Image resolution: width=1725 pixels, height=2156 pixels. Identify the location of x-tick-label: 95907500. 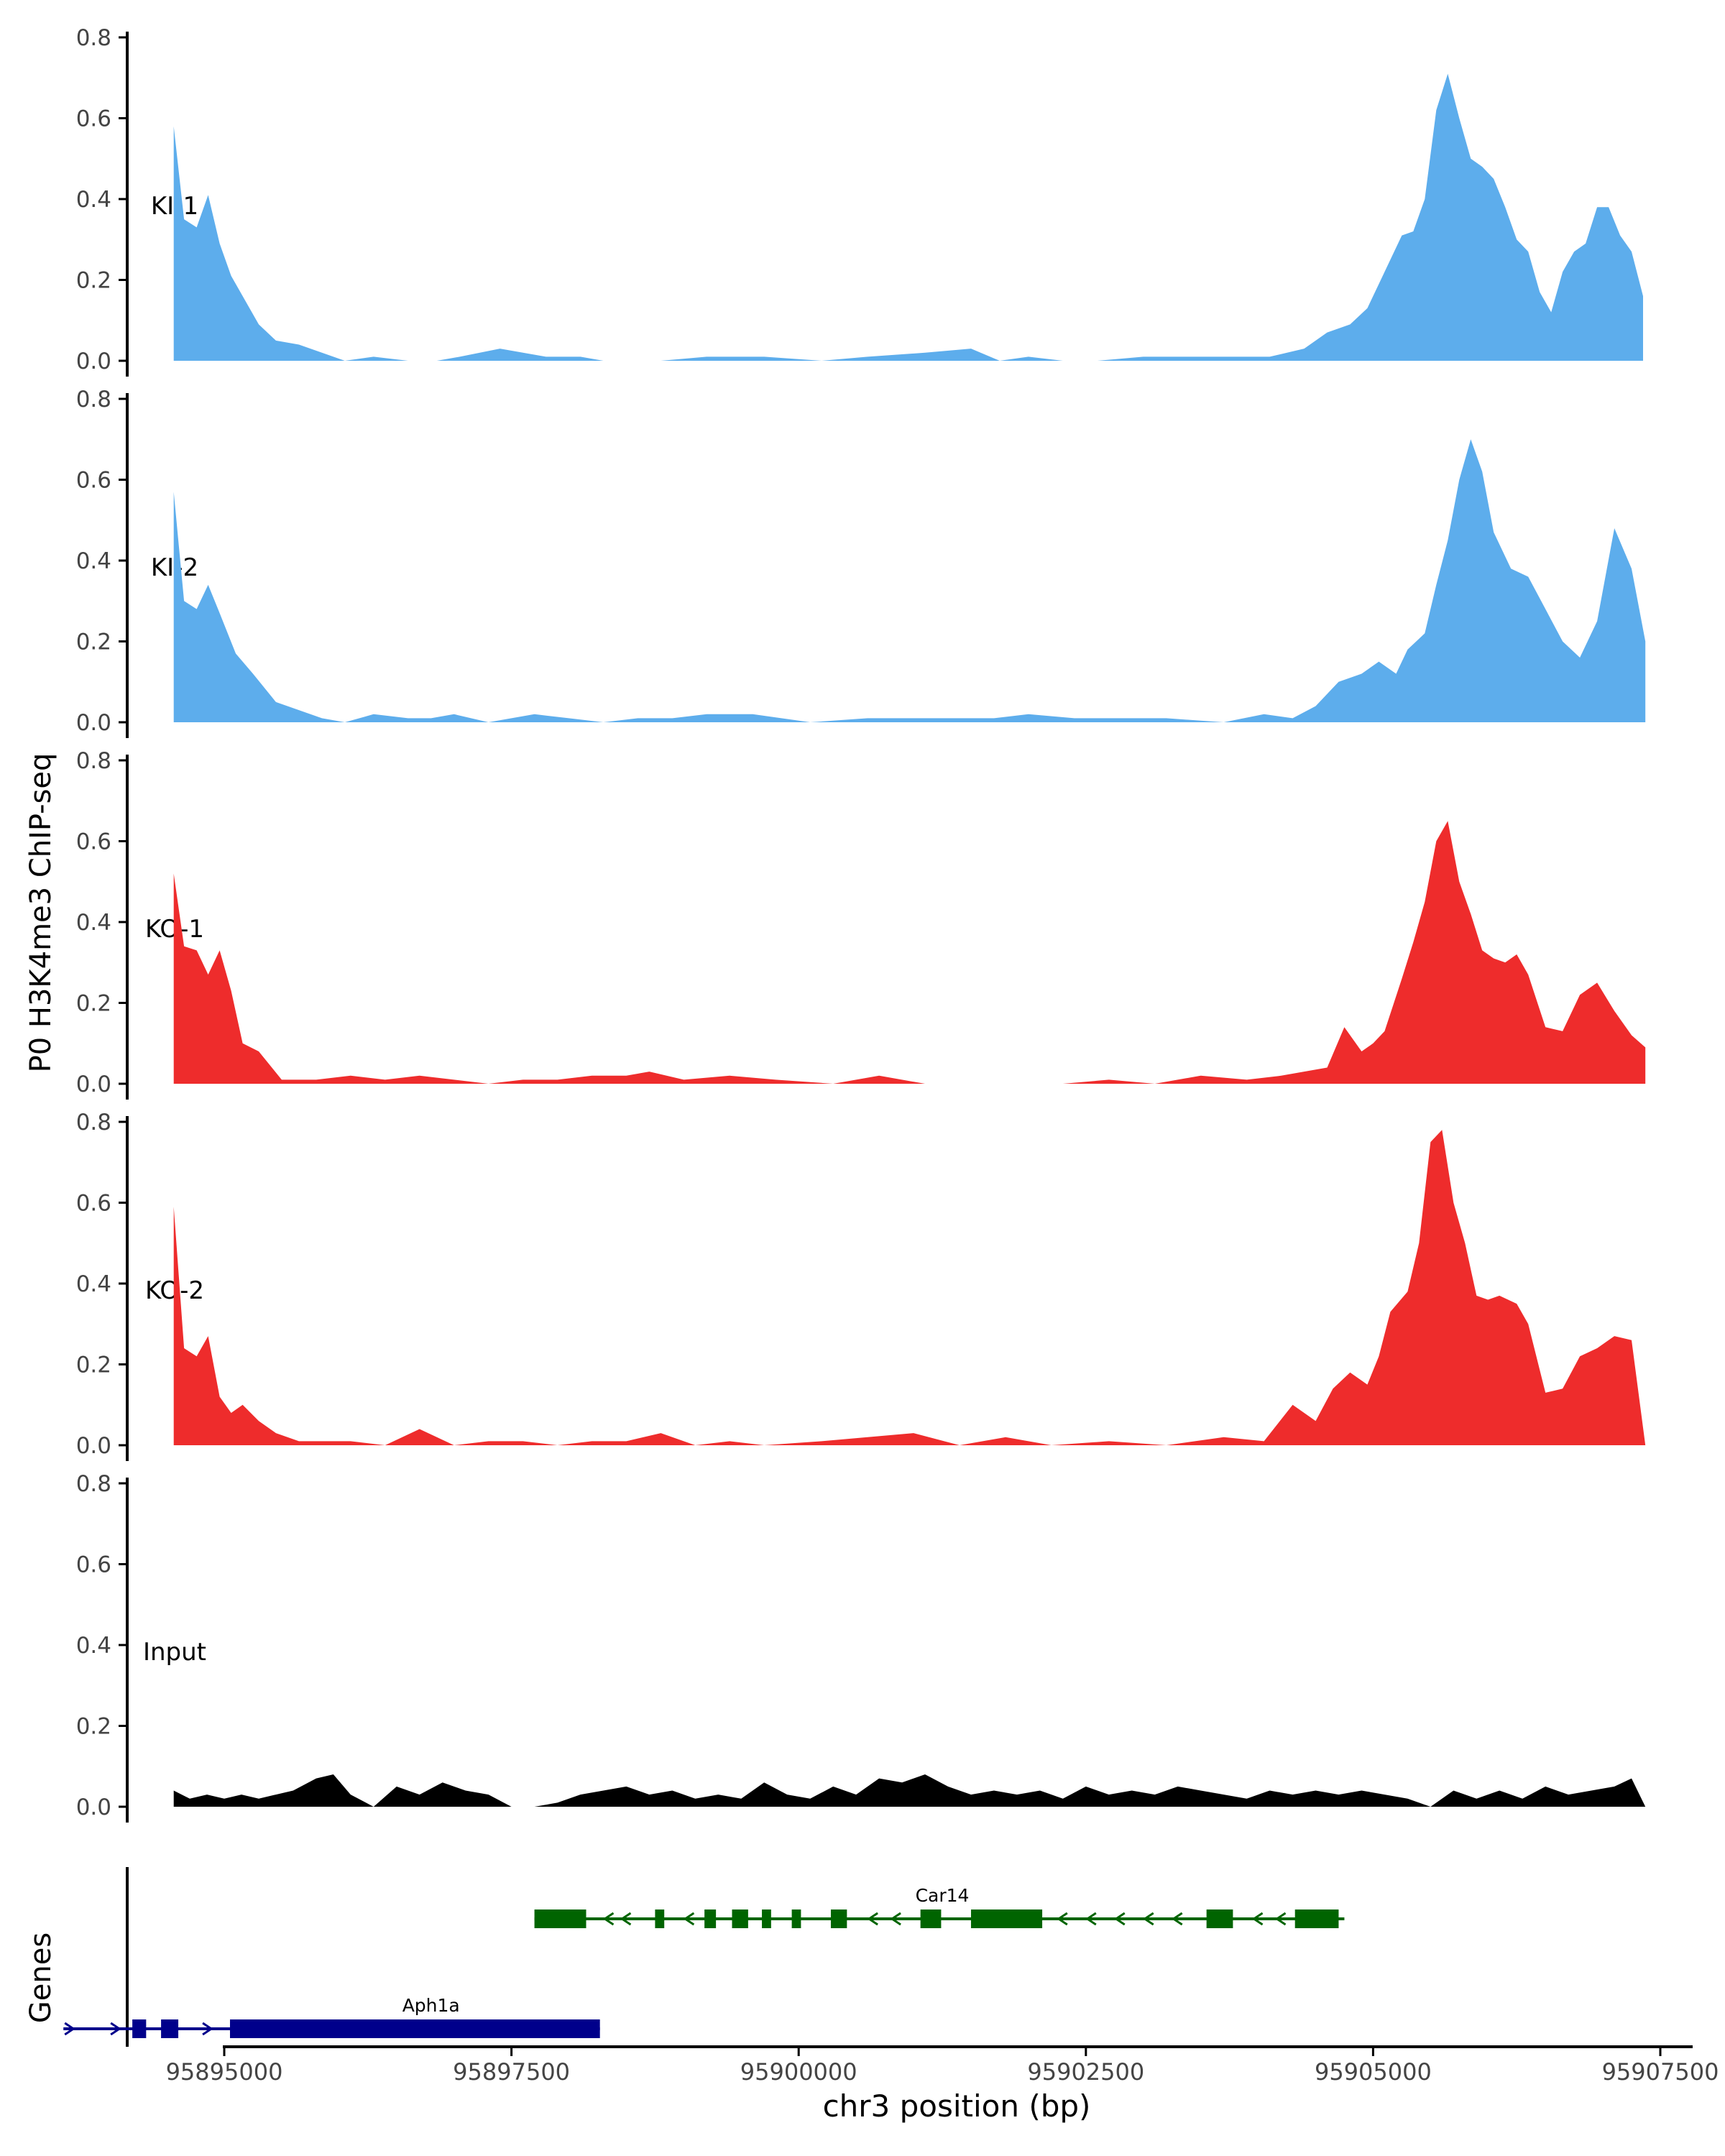
(1660, 2072).